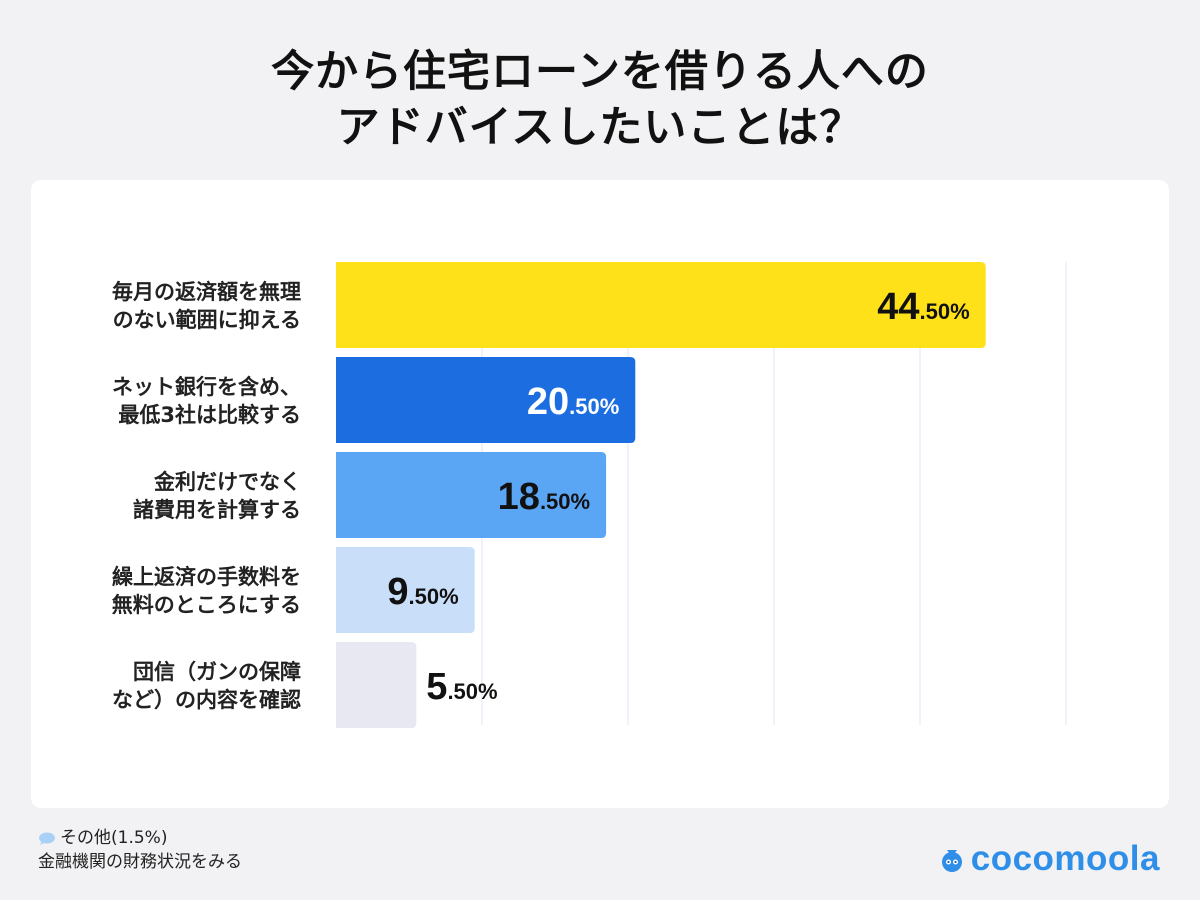 Image resolution: width=1200 pixels, height=900 pixels. I want to click on category-label: 繰上返済の手数料を, so click(206, 577).